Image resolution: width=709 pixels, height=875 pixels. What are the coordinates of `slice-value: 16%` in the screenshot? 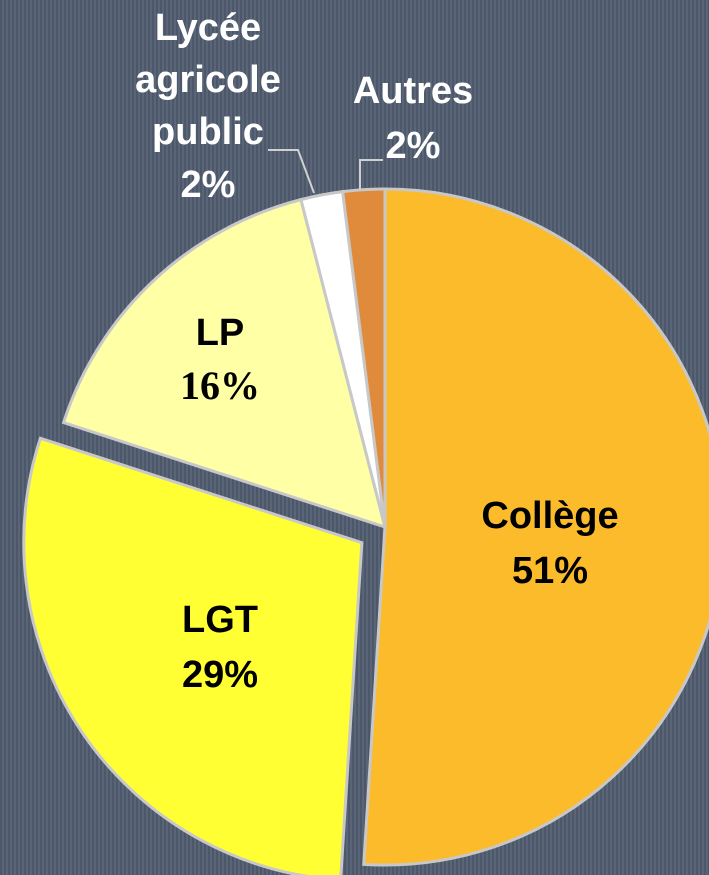 It's located at (220, 385).